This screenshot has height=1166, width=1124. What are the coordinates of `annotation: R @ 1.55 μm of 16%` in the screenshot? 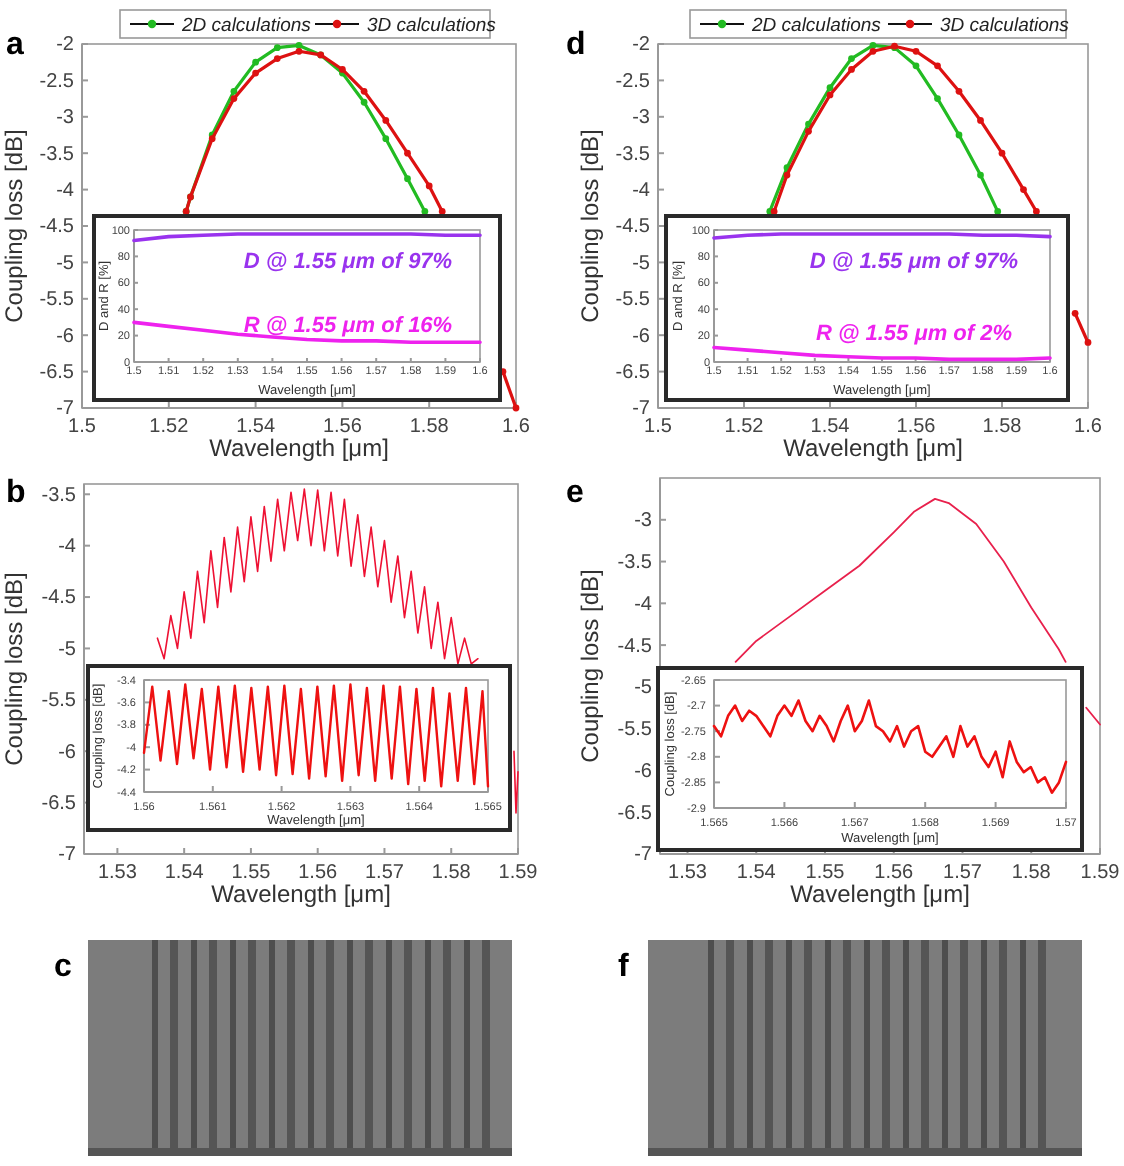 It's located at (348, 326).